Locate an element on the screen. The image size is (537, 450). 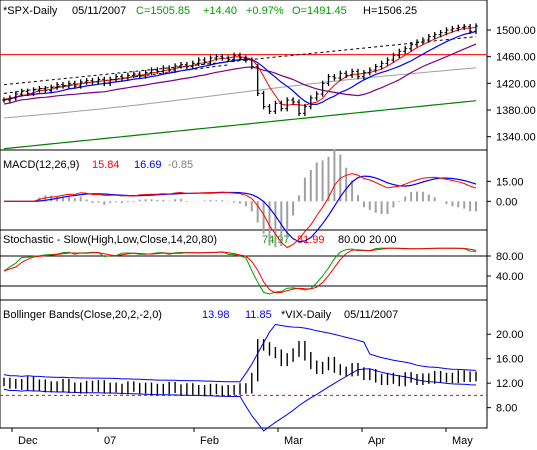
price-date: 05/11/2007 is located at coordinates (99, 11).